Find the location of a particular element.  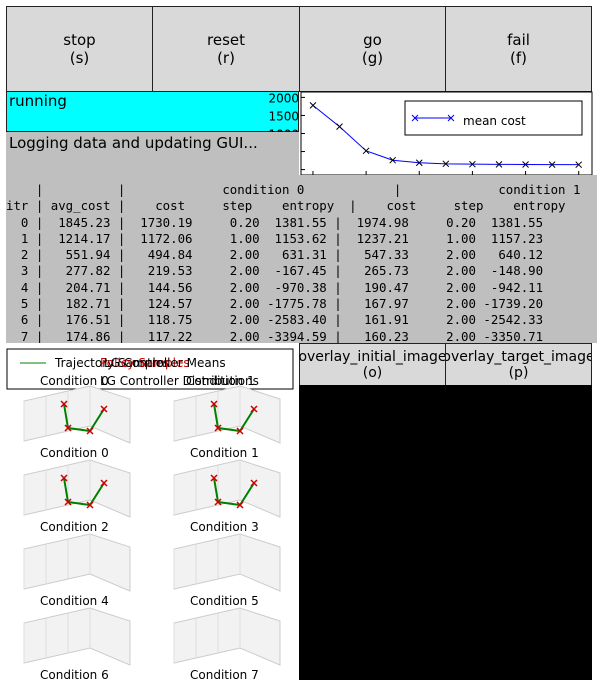

subplot-title: Condition 3 is located at coordinates (224, 527).